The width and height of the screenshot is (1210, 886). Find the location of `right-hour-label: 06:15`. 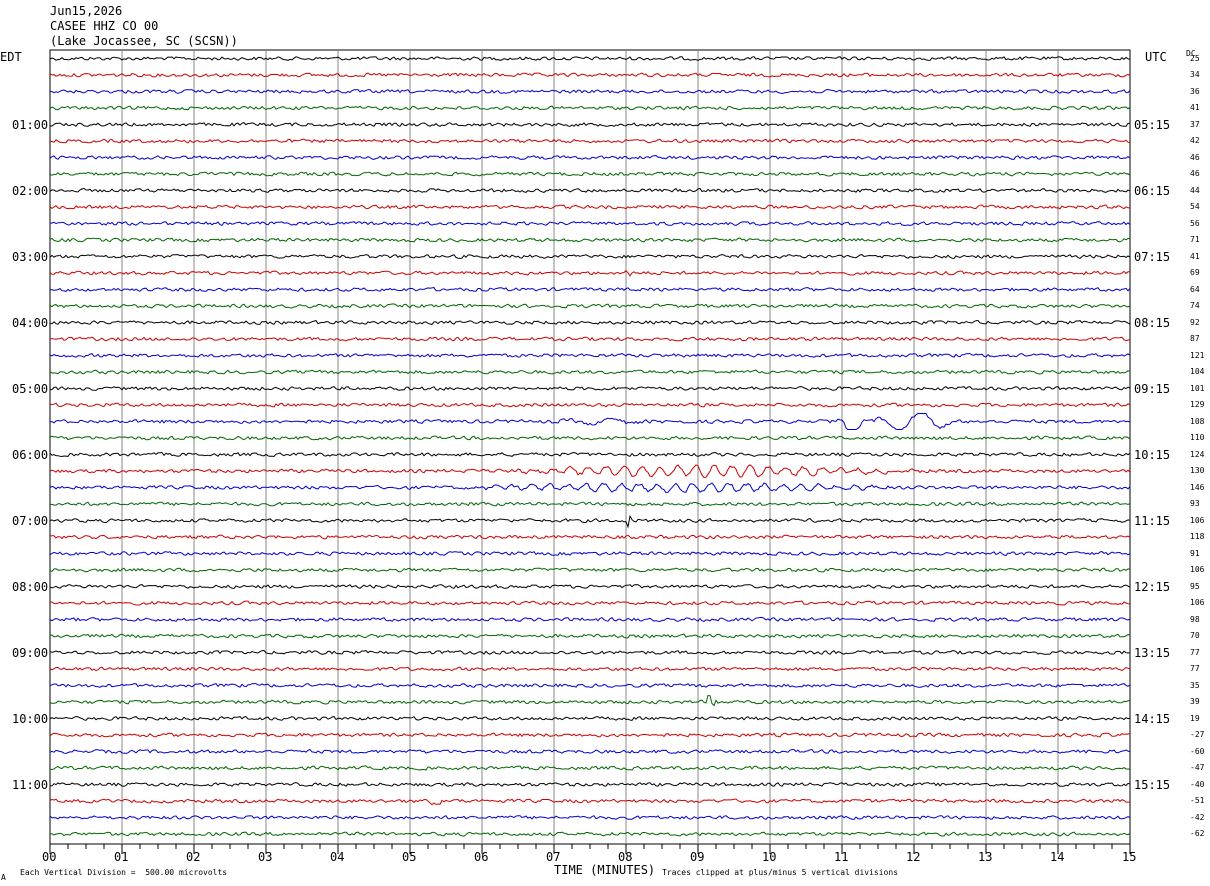

right-hour-label: 06:15 is located at coordinates (1152, 190).